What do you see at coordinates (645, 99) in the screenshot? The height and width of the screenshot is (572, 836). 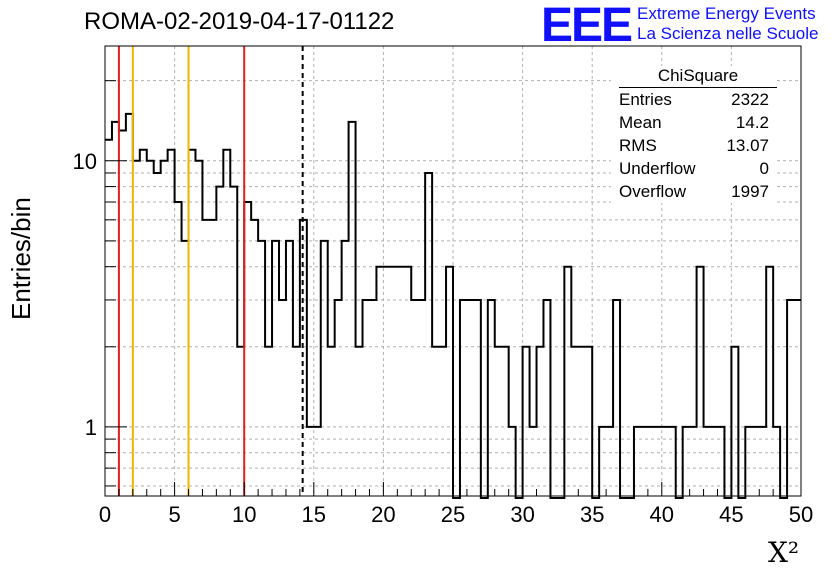 I see `stats-label: Entries` at bounding box center [645, 99].